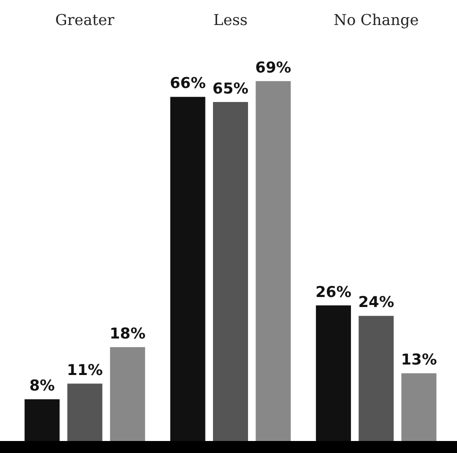  I want to click on data-label: 24%, so click(376, 302).